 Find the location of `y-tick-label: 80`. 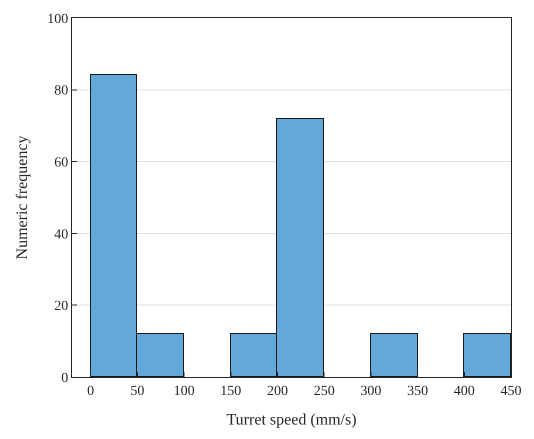

y-tick-label: 80 is located at coordinates (61, 91).